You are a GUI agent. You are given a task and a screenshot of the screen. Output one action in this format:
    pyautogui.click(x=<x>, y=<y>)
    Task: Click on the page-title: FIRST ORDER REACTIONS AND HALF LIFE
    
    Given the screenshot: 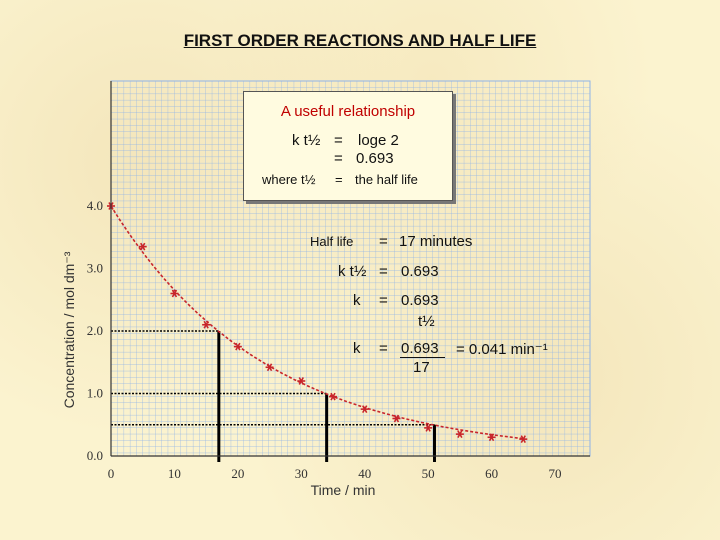 What is the action you would take?
    pyautogui.click(x=360, y=40)
    